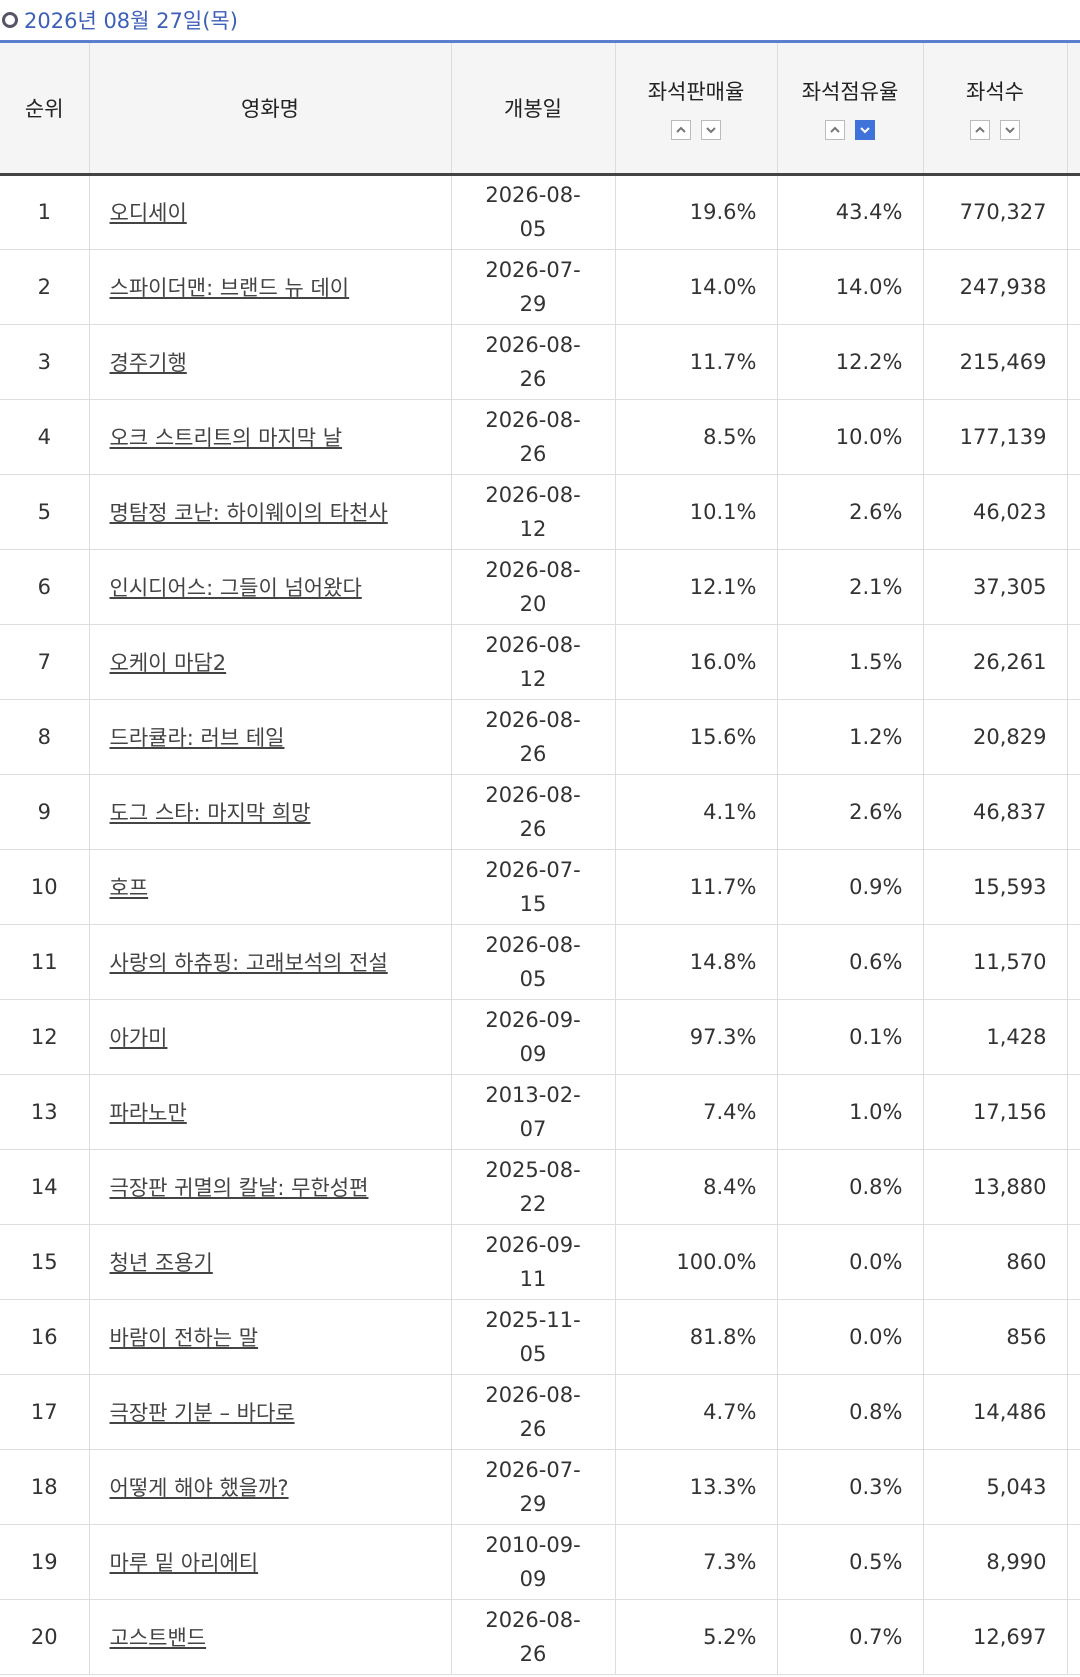 The width and height of the screenshot is (1080, 1677). What do you see at coordinates (199, 1487) in the screenshot?
I see `movie-link: 어떻게 해야 했을까?` at bounding box center [199, 1487].